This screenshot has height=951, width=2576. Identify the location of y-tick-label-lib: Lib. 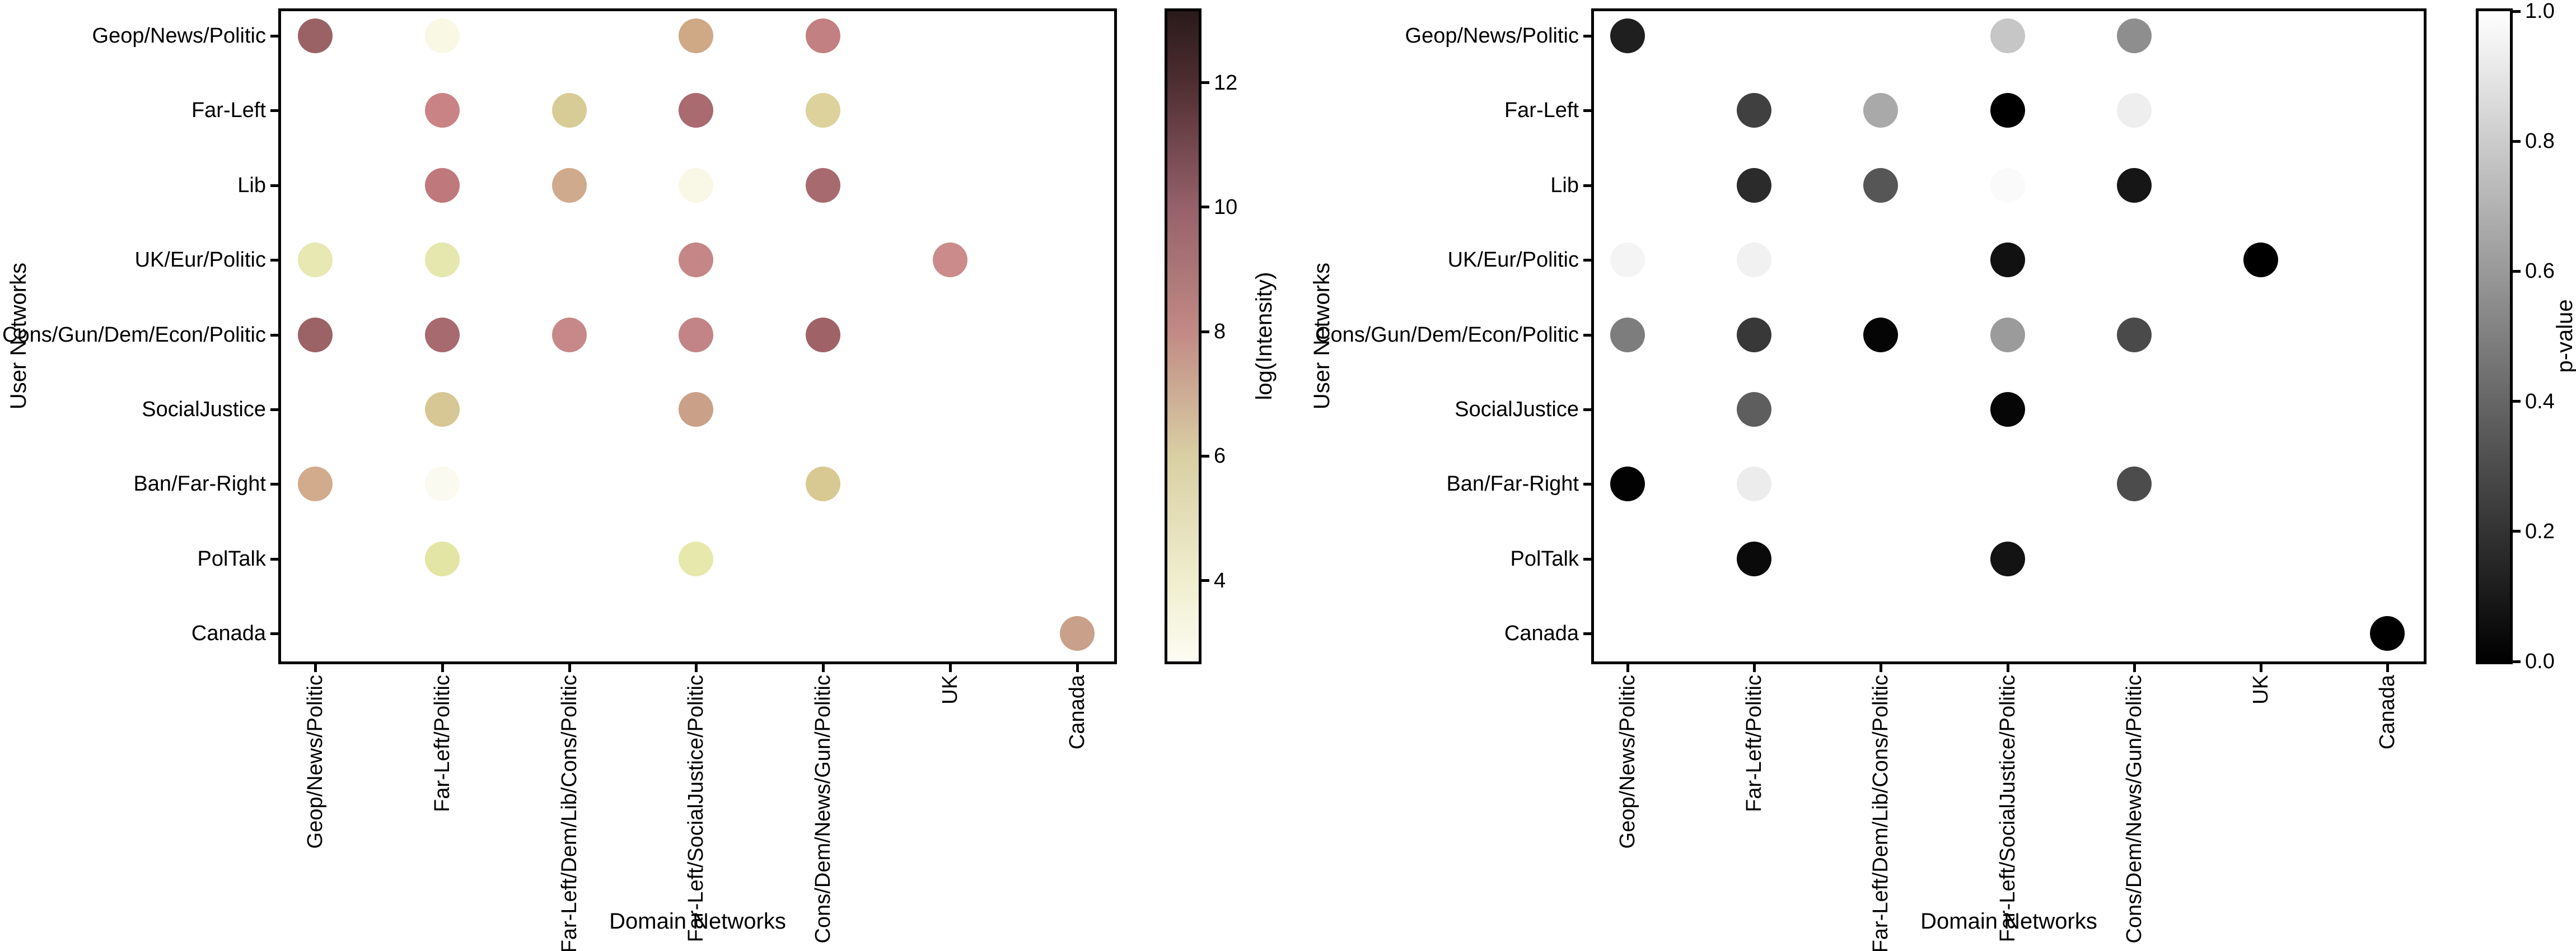
(251, 185).